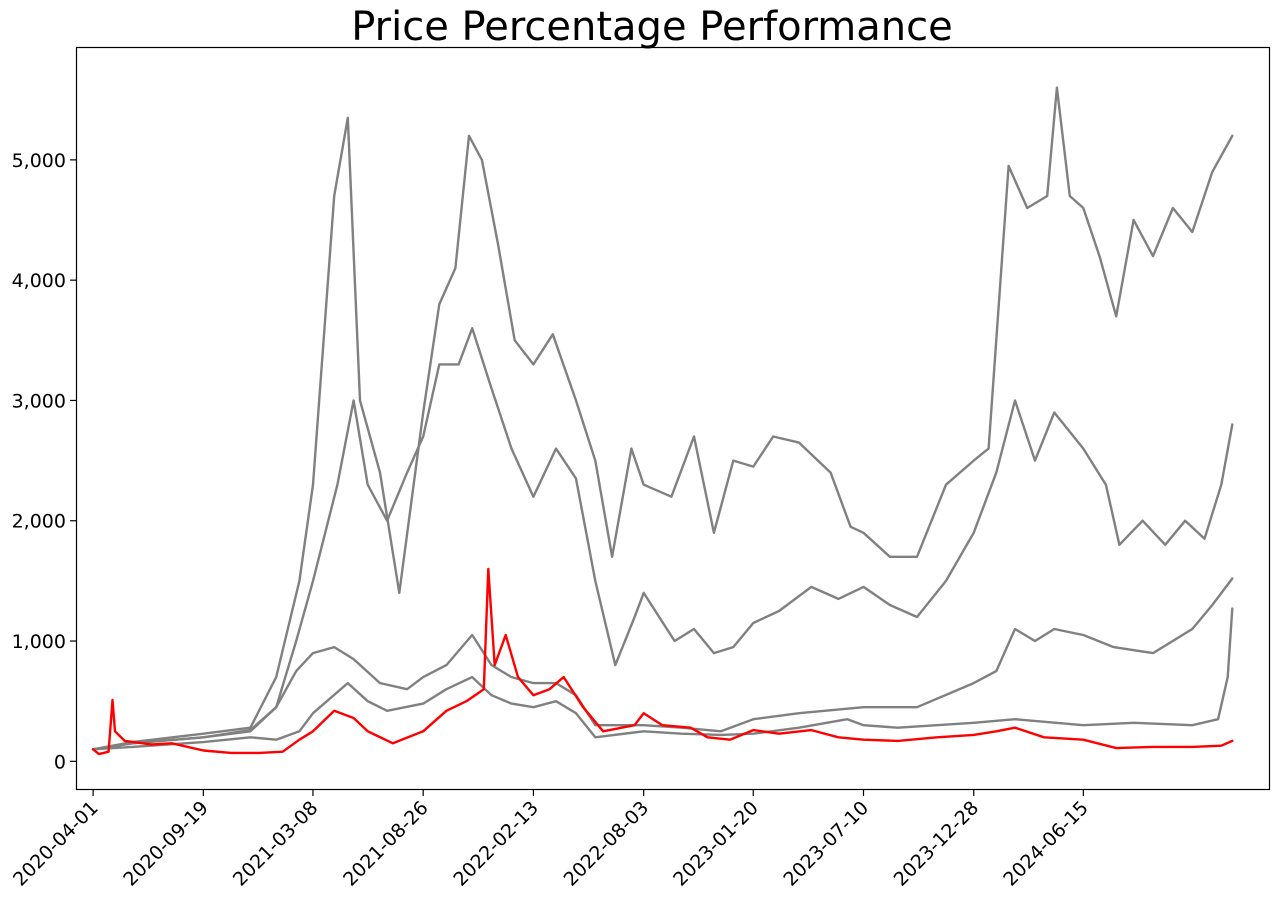 This screenshot has height=904, width=1280. What do you see at coordinates (39, 401) in the screenshot?
I see `y-tick-label: 3,000` at bounding box center [39, 401].